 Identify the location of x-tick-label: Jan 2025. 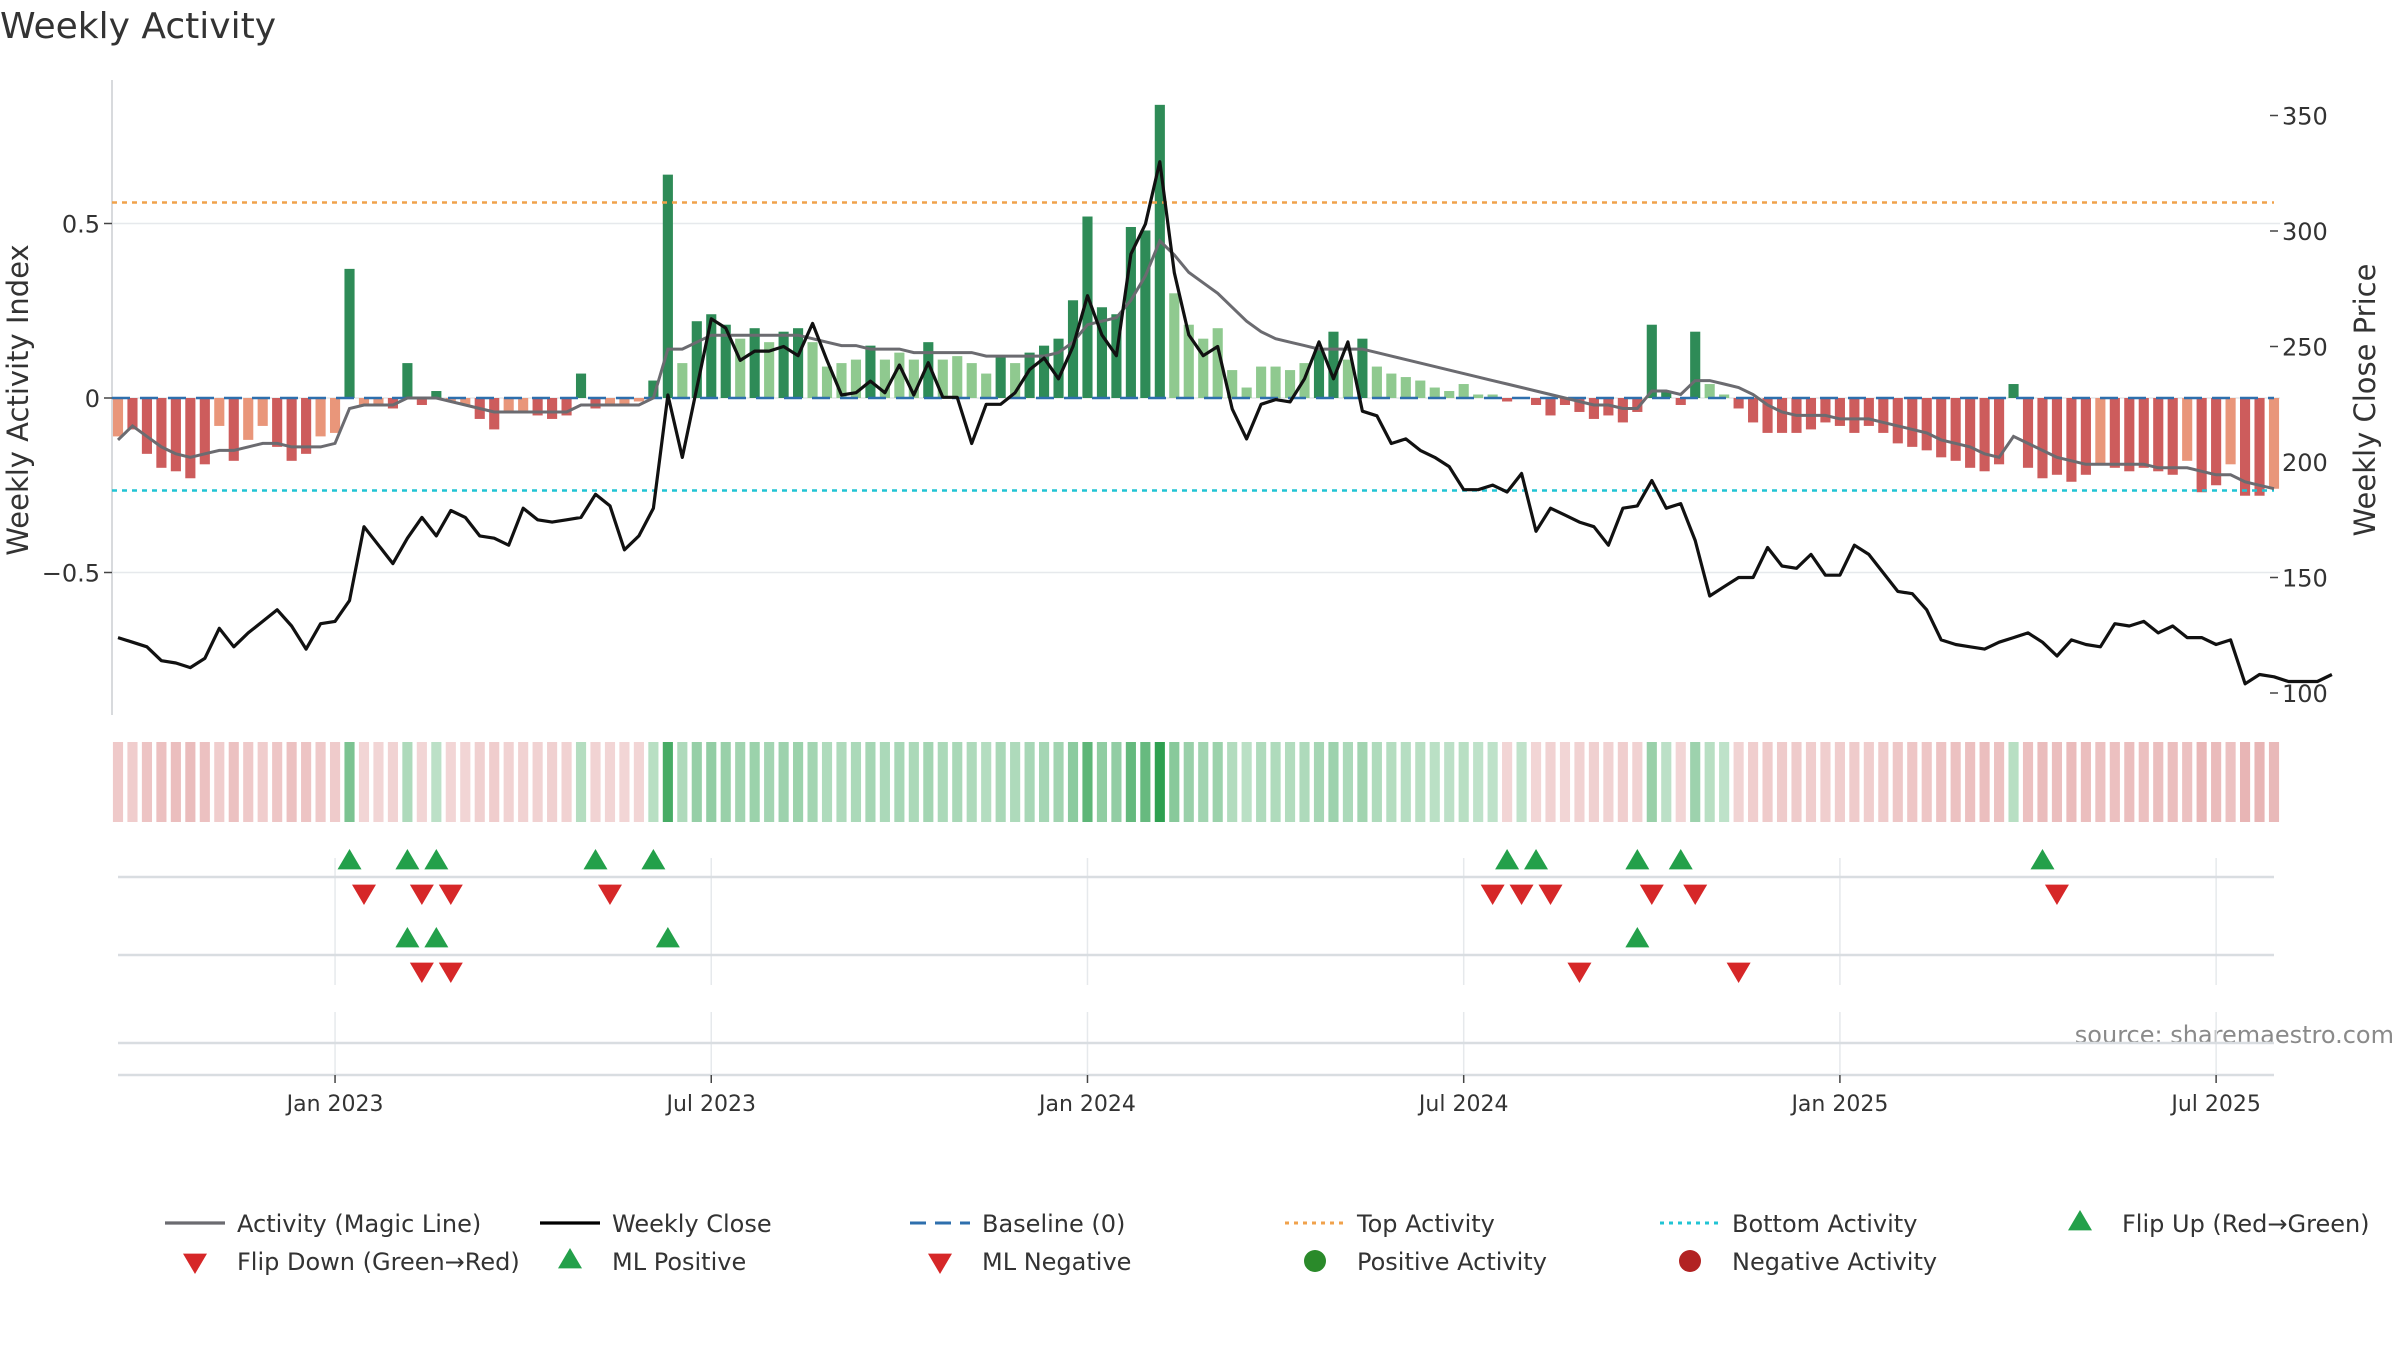
(1838, 1104).